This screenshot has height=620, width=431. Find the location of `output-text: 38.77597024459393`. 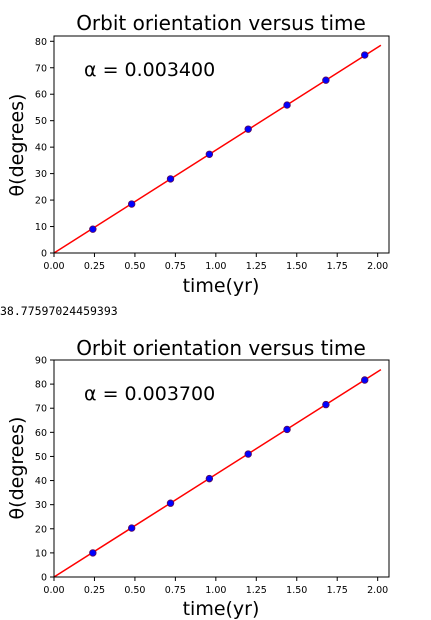

output-text: 38.77597024459393 is located at coordinates (59, 311).